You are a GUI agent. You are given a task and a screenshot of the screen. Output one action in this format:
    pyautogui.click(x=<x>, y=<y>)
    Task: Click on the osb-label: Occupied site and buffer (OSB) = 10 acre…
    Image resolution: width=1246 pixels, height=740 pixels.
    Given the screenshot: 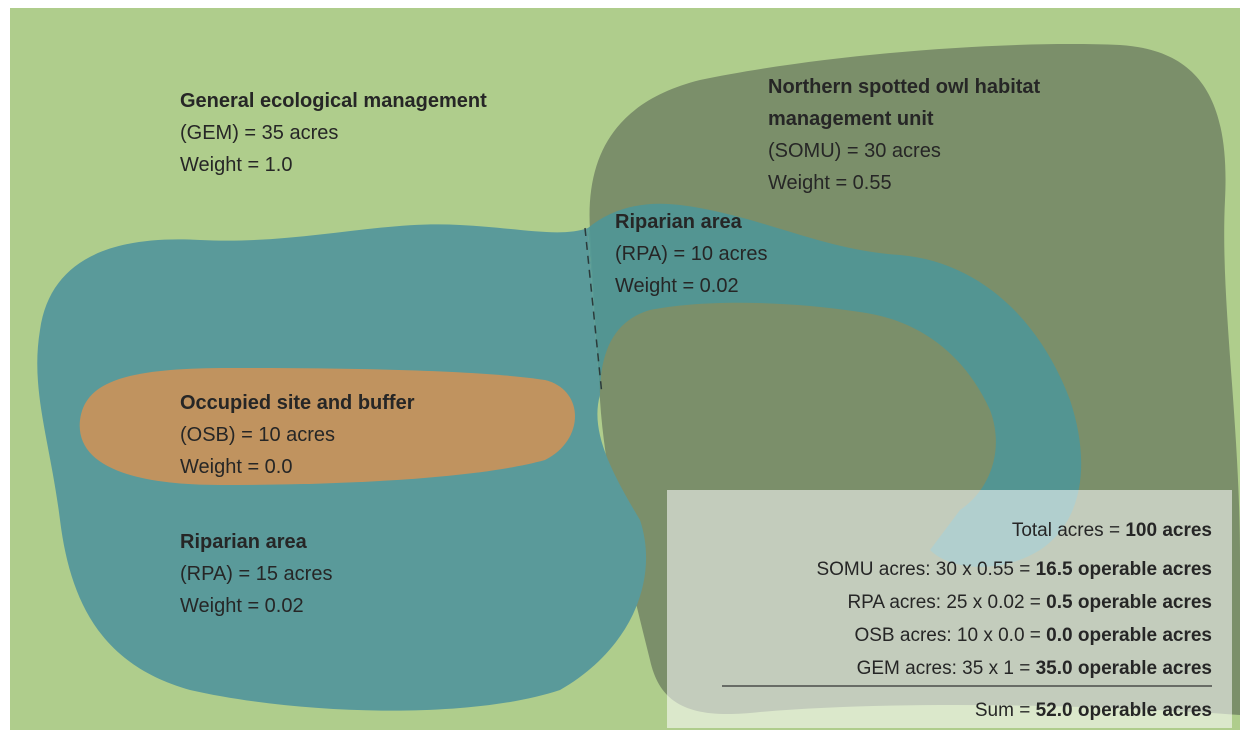 What is the action you would take?
    pyautogui.click(x=297, y=435)
    